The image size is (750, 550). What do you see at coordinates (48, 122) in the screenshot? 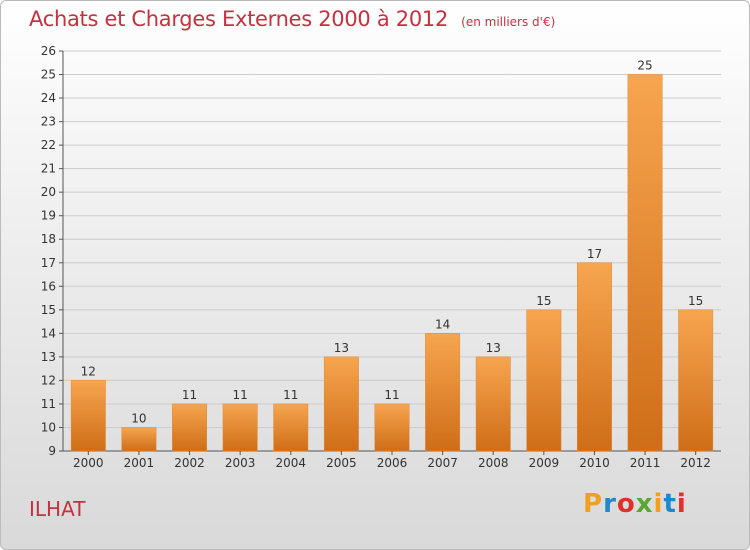
I see `y-tick-label: 23` at bounding box center [48, 122].